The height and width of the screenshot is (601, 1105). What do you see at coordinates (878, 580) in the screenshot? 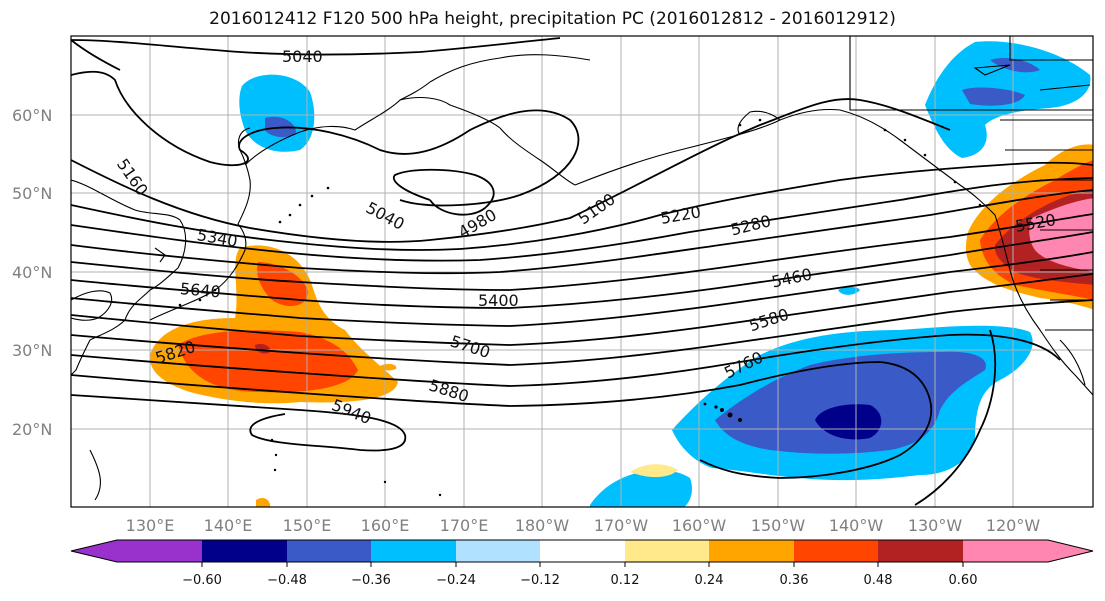
I see `colorbar-tick-label: 0.48` at bounding box center [878, 580].